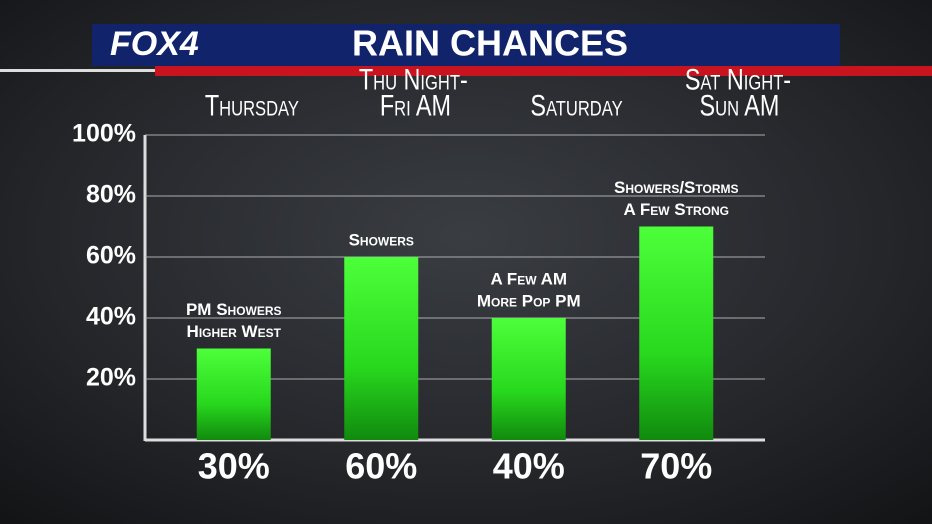 The image size is (932, 524). What do you see at coordinates (111, 195) in the screenshot?
I see `y-tick-label: 80%` at bounding box center [111, 195].